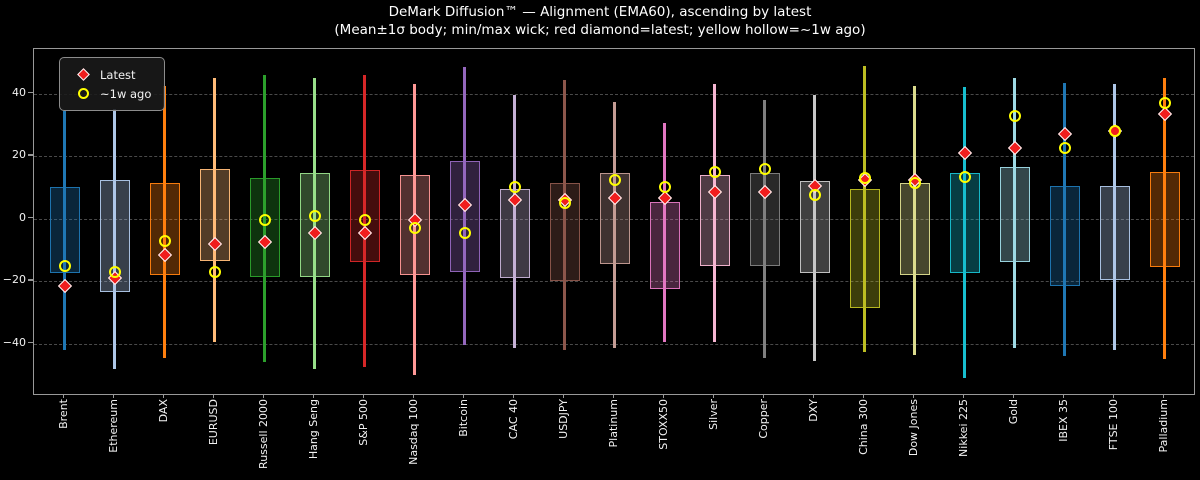 This screenshot has height=480, width=1200. I want to click on x-tick-label-text: EURUSD, so click(213, 422).